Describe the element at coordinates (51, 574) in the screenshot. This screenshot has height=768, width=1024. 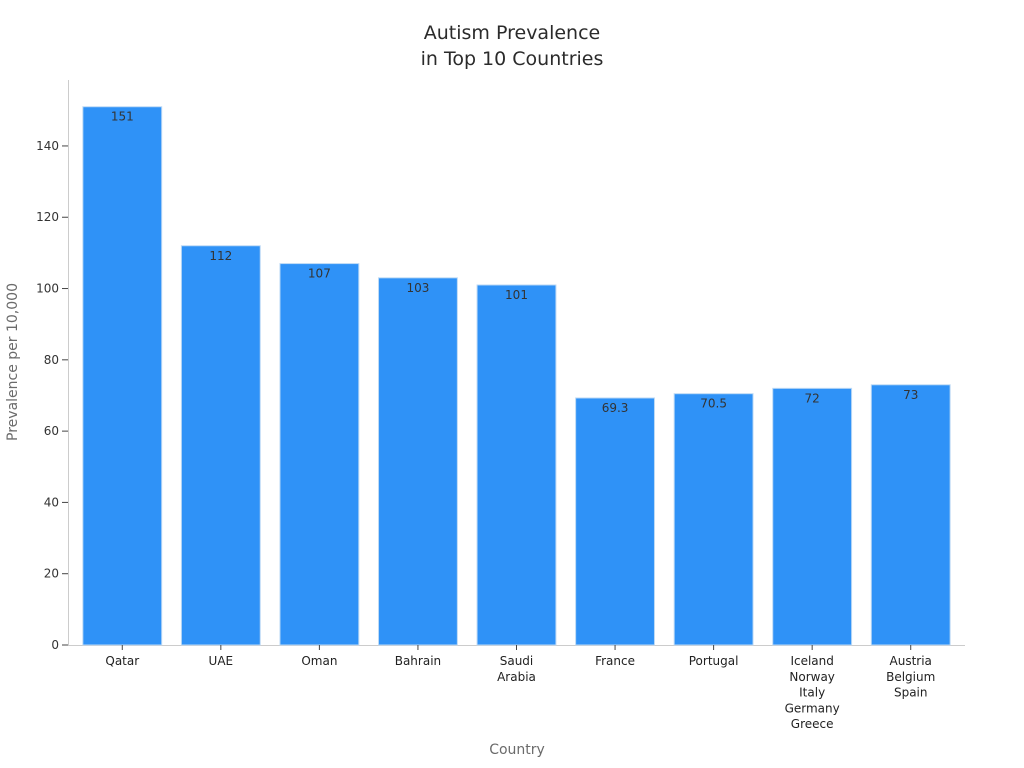
I see `y-tick-label: 20` at that location.